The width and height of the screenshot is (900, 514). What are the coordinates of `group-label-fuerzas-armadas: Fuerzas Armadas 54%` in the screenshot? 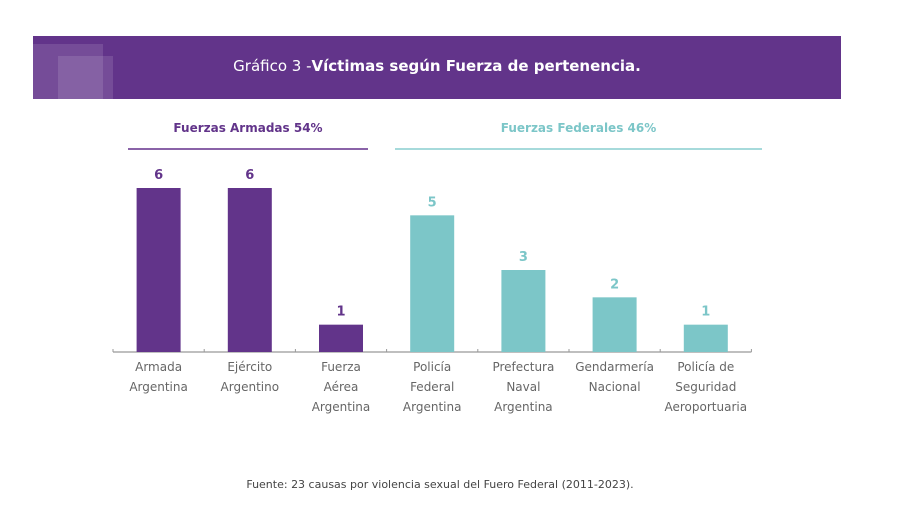 It's located at (248, 128).